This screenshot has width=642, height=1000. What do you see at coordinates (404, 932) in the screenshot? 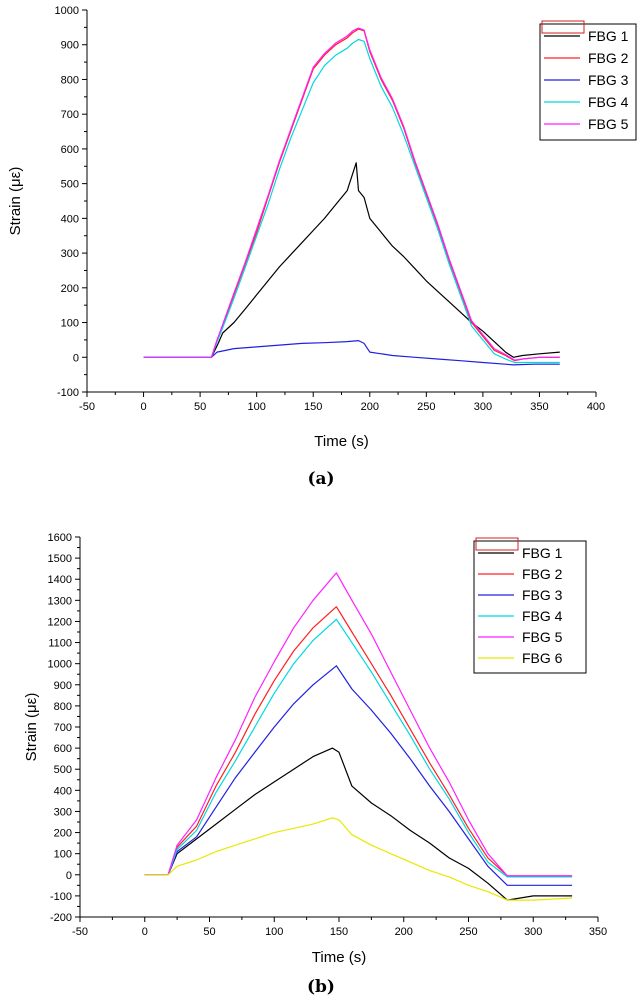
I see `c1-x-tick-label: 200` at bounding box center [404, 932].